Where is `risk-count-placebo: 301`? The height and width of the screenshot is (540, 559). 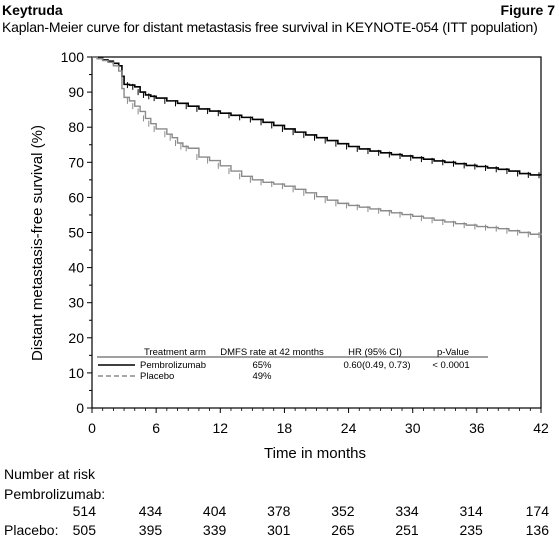
risk-count-placebo: 301 is located at coordinates (279, 530).